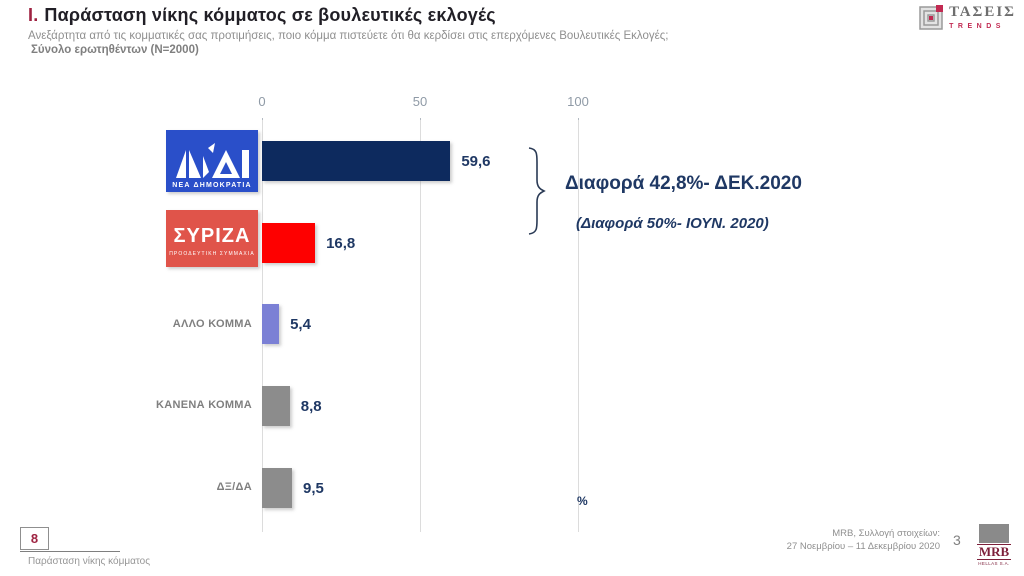  I want to click on mrb-wordmark: MRB, so click(994, 552).